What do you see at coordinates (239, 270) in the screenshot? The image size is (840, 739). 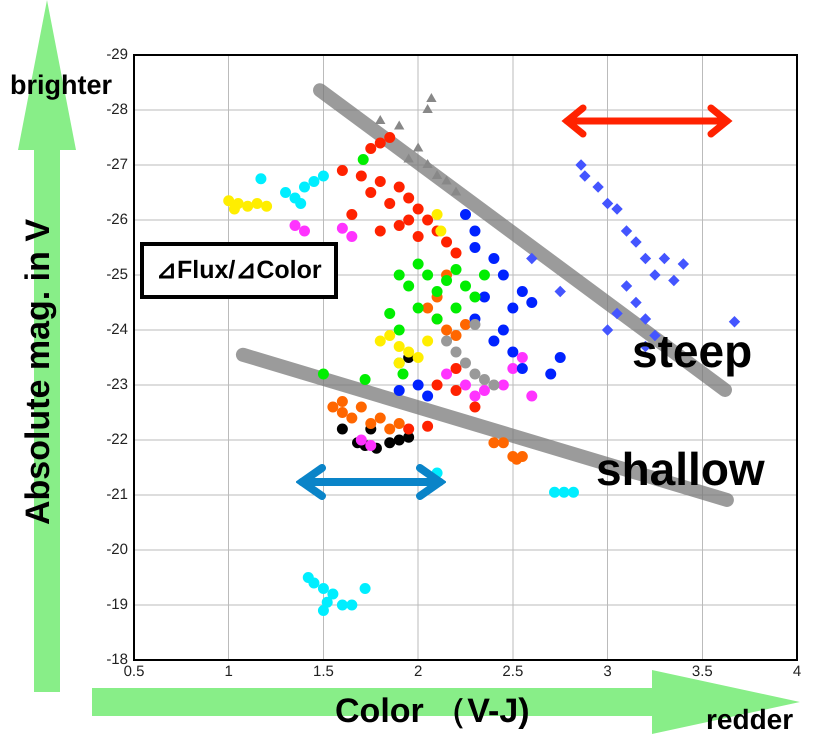 I see `annotation: ⊿Flux/⊿Color` at bounding box center [239, 270].